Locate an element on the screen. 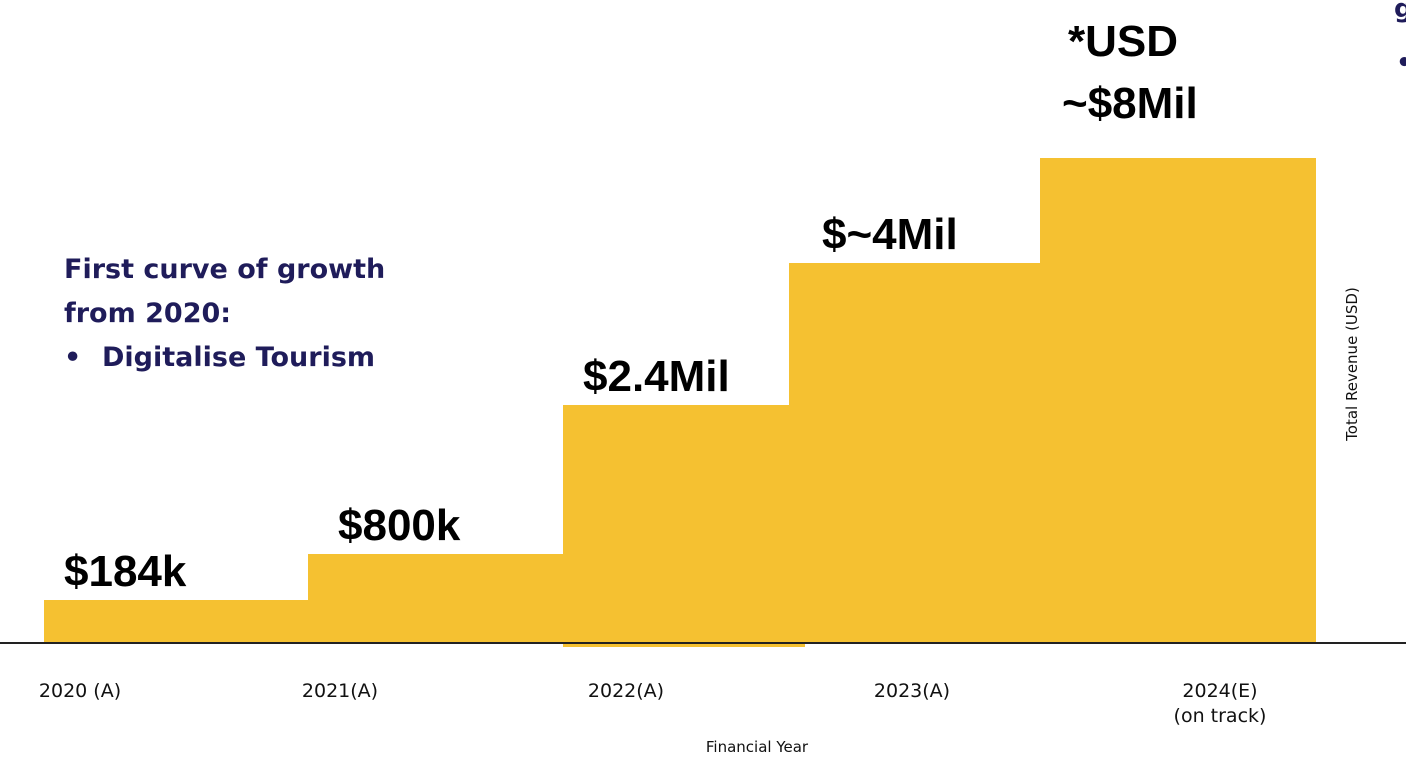 The height and width of the screenshot is (759, 1406). annotation-line-1: First curve of growth is located at coordinates (225, 269).